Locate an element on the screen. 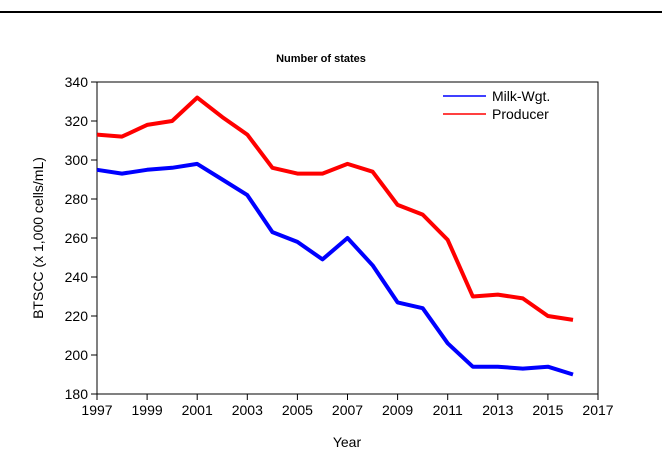 The width and height of the screenshot is (662, 466). legend-label: Milk-Wgt. is located at coordinates (521, 96).